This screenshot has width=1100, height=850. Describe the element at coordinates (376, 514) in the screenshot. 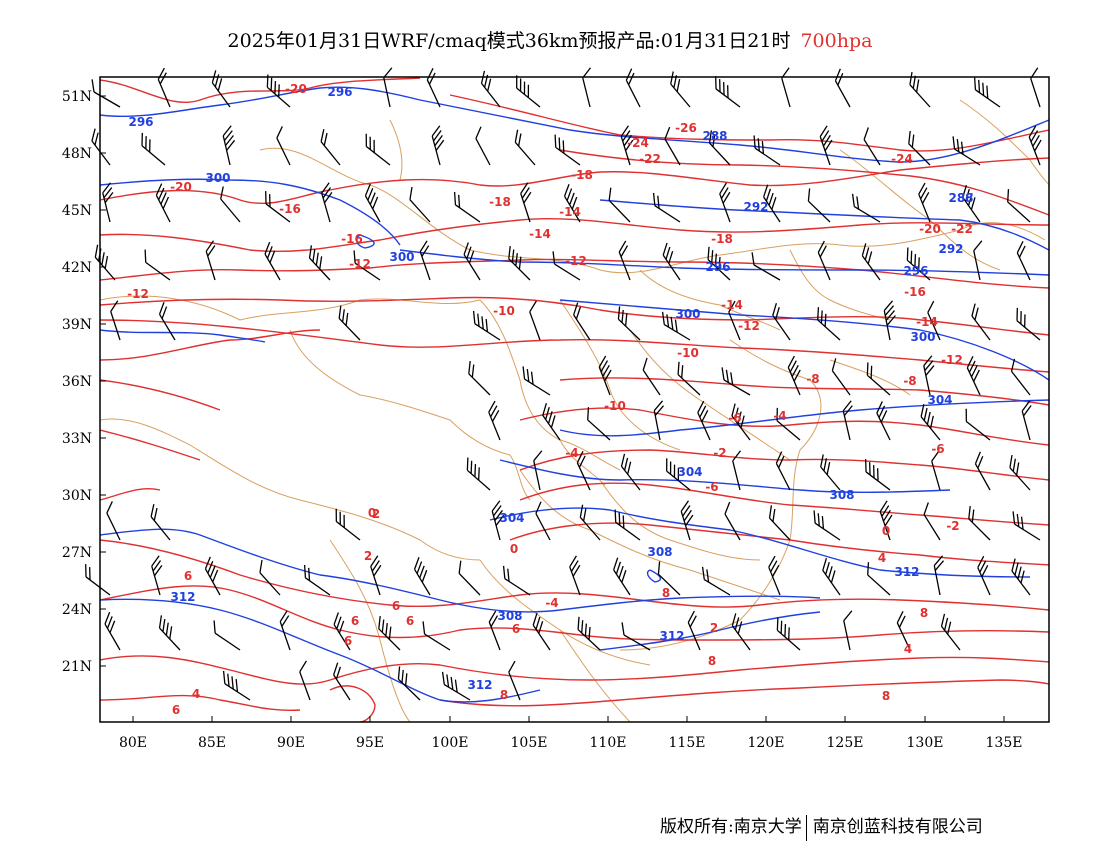

I see `temperature-contour-label: 2` at that location.